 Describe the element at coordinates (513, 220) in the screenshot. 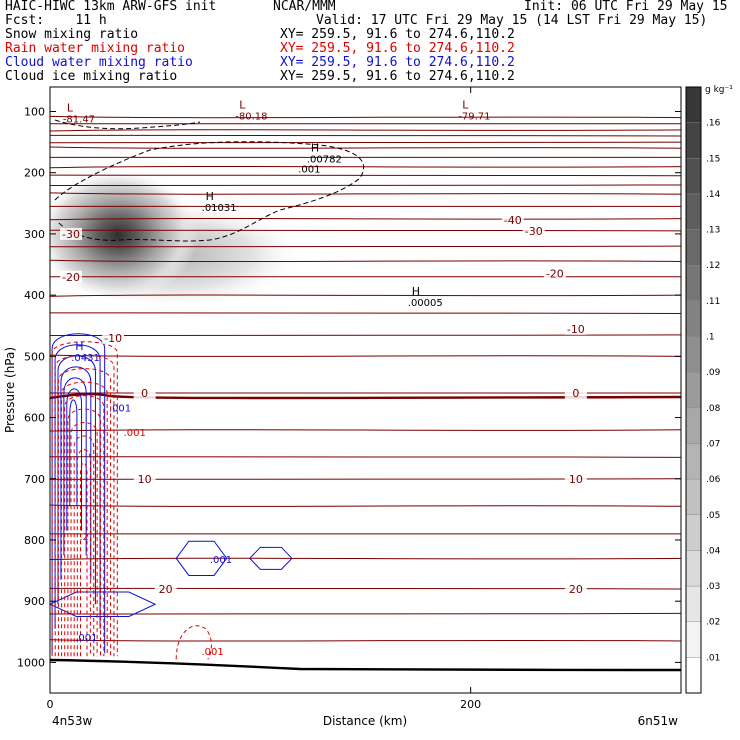

I see `isotherm-label: -40` at that location.